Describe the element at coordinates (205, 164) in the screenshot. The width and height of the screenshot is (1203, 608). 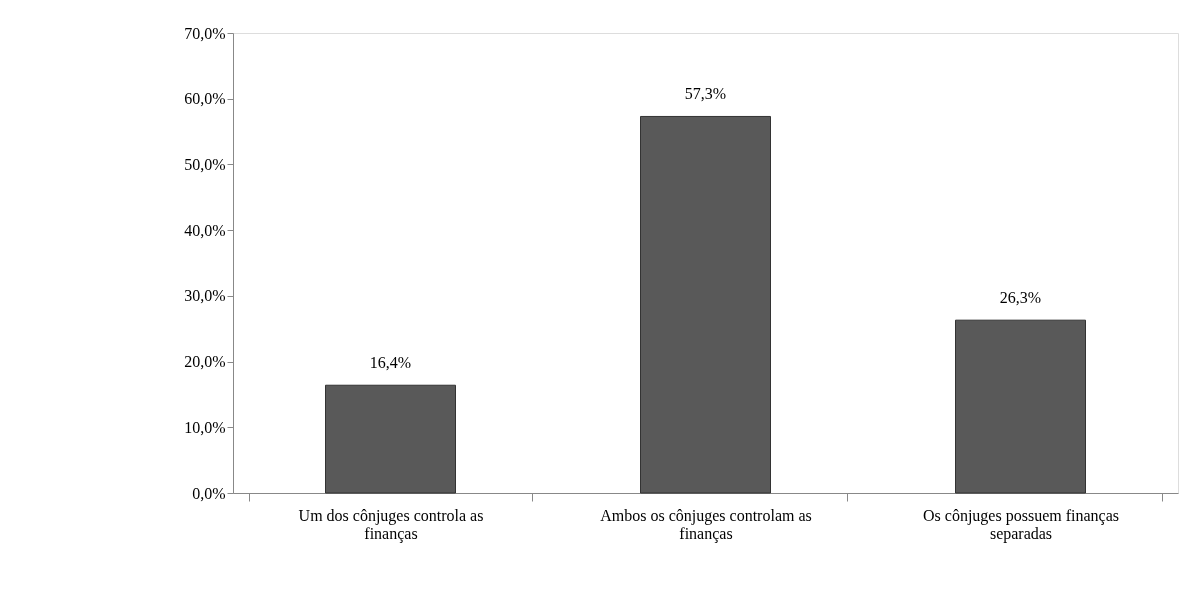
I see `y-tick-label: 50,0%` at that location.